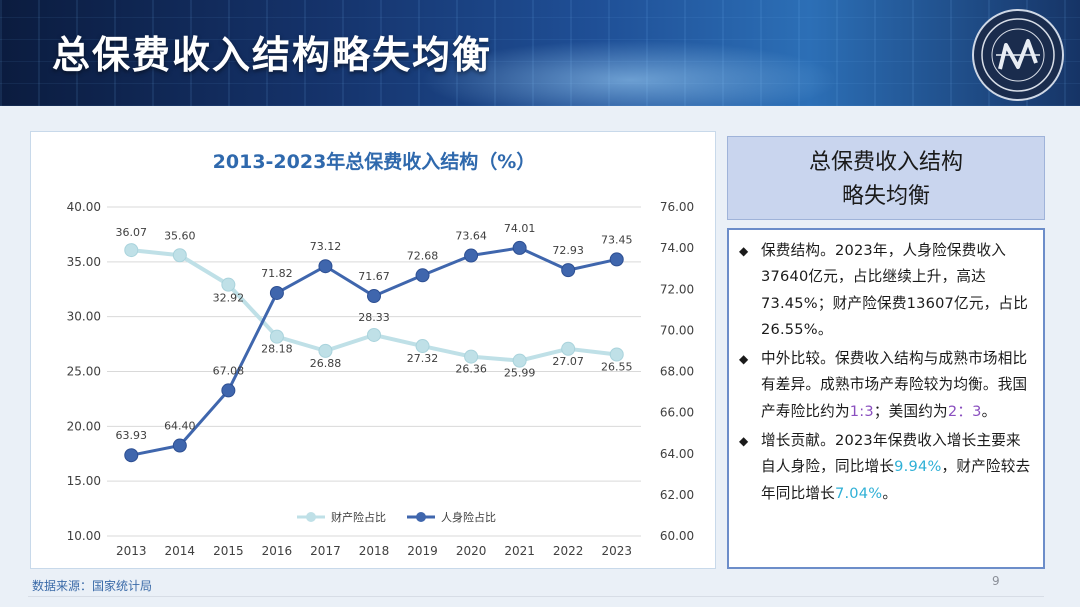  I want to click on data-label: 72.68, so click(423, 255).